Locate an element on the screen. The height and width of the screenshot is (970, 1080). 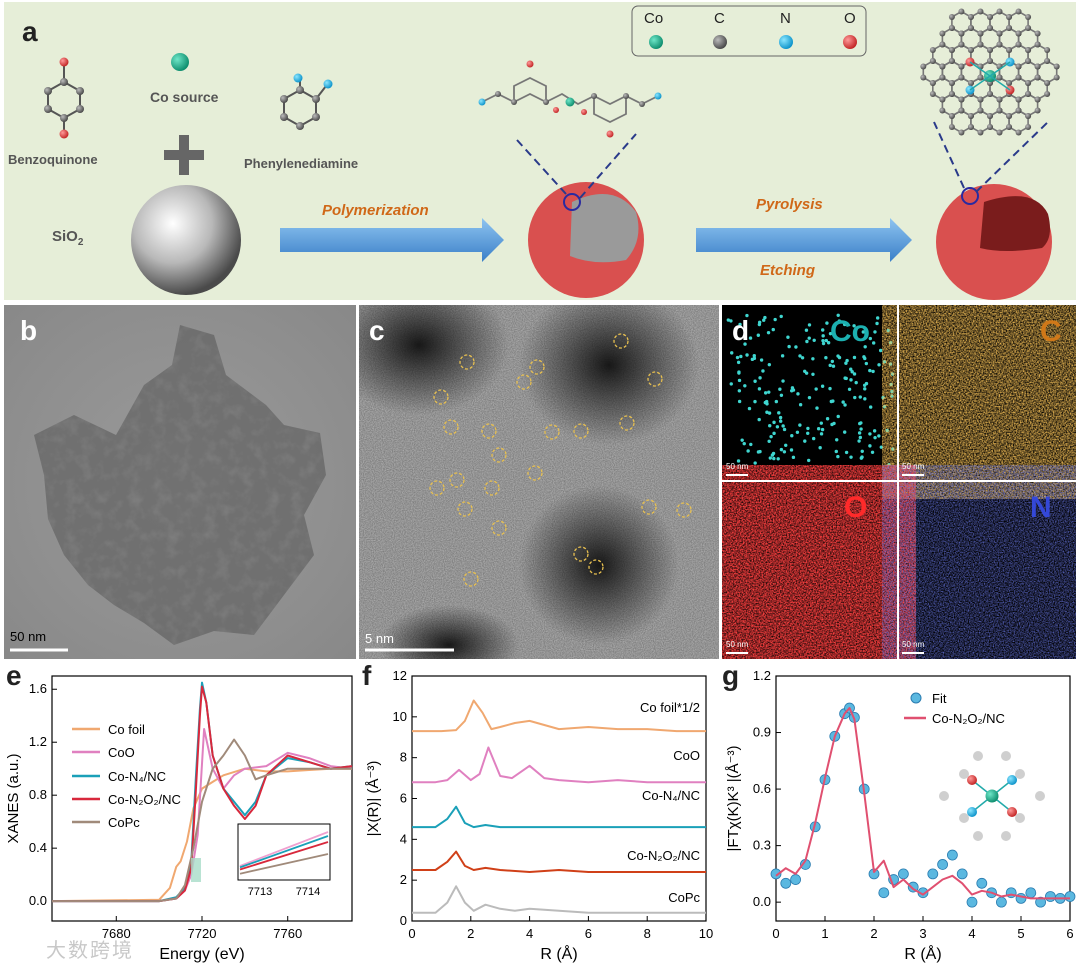
inset-tick-label: 7714 is located at coordinates (308, 892).